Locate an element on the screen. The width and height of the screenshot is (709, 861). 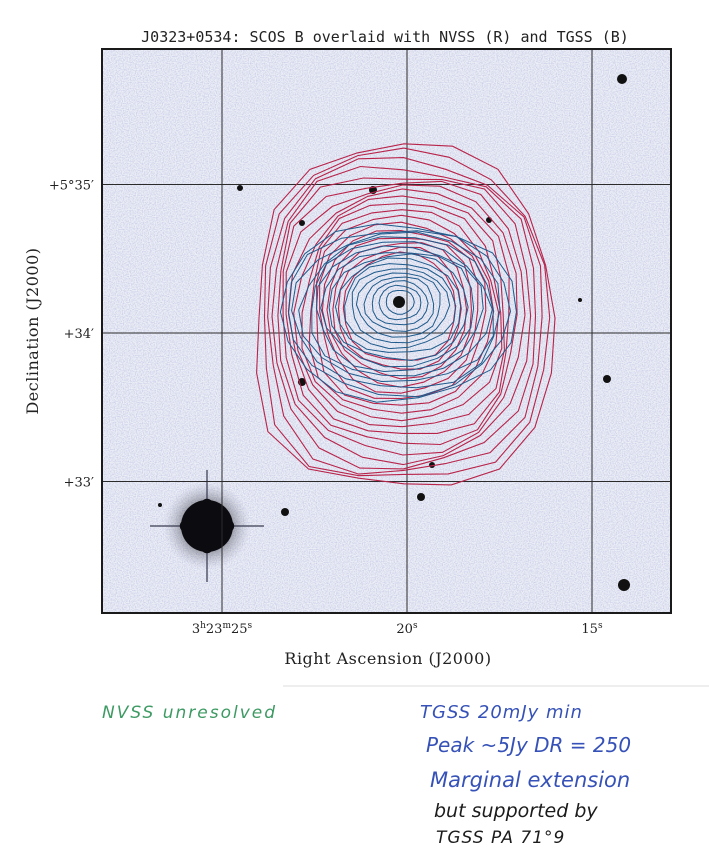
tgss-note-line4: but supported by is located at coordinates (516, 811).